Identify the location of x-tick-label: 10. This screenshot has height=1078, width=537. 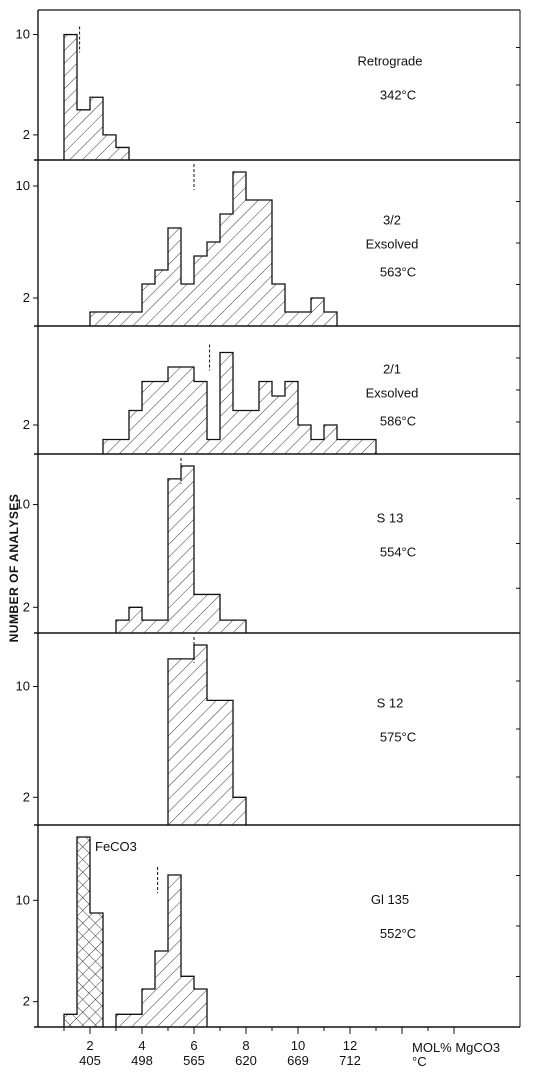
(298, 1045).